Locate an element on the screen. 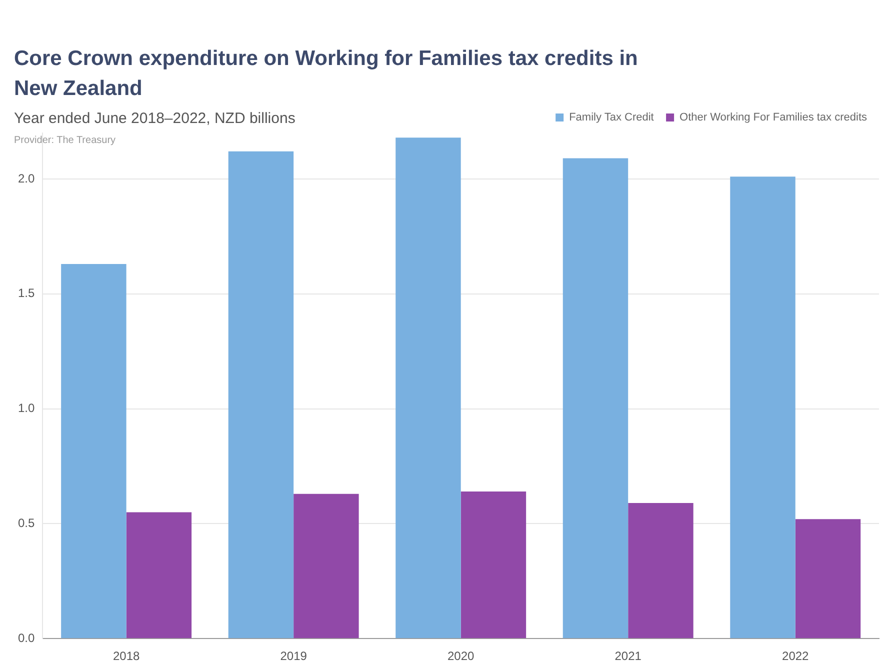 This screenshot has width=885, height=671. x-tick-label: 2020 is located at coordinates (461, 656).